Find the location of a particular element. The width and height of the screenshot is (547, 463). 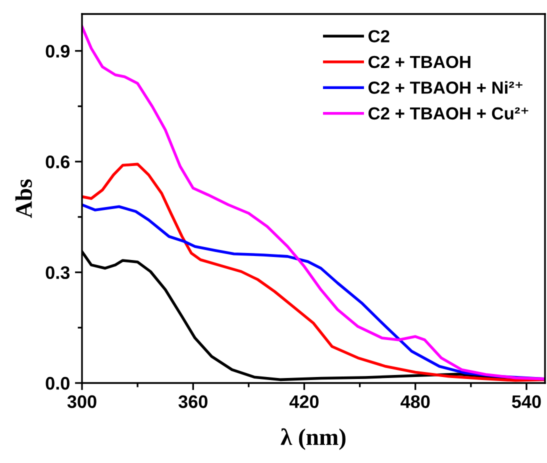

legend-label: C2 + TBAOH + Cu²⁺ is located at coordinates (448, 113).